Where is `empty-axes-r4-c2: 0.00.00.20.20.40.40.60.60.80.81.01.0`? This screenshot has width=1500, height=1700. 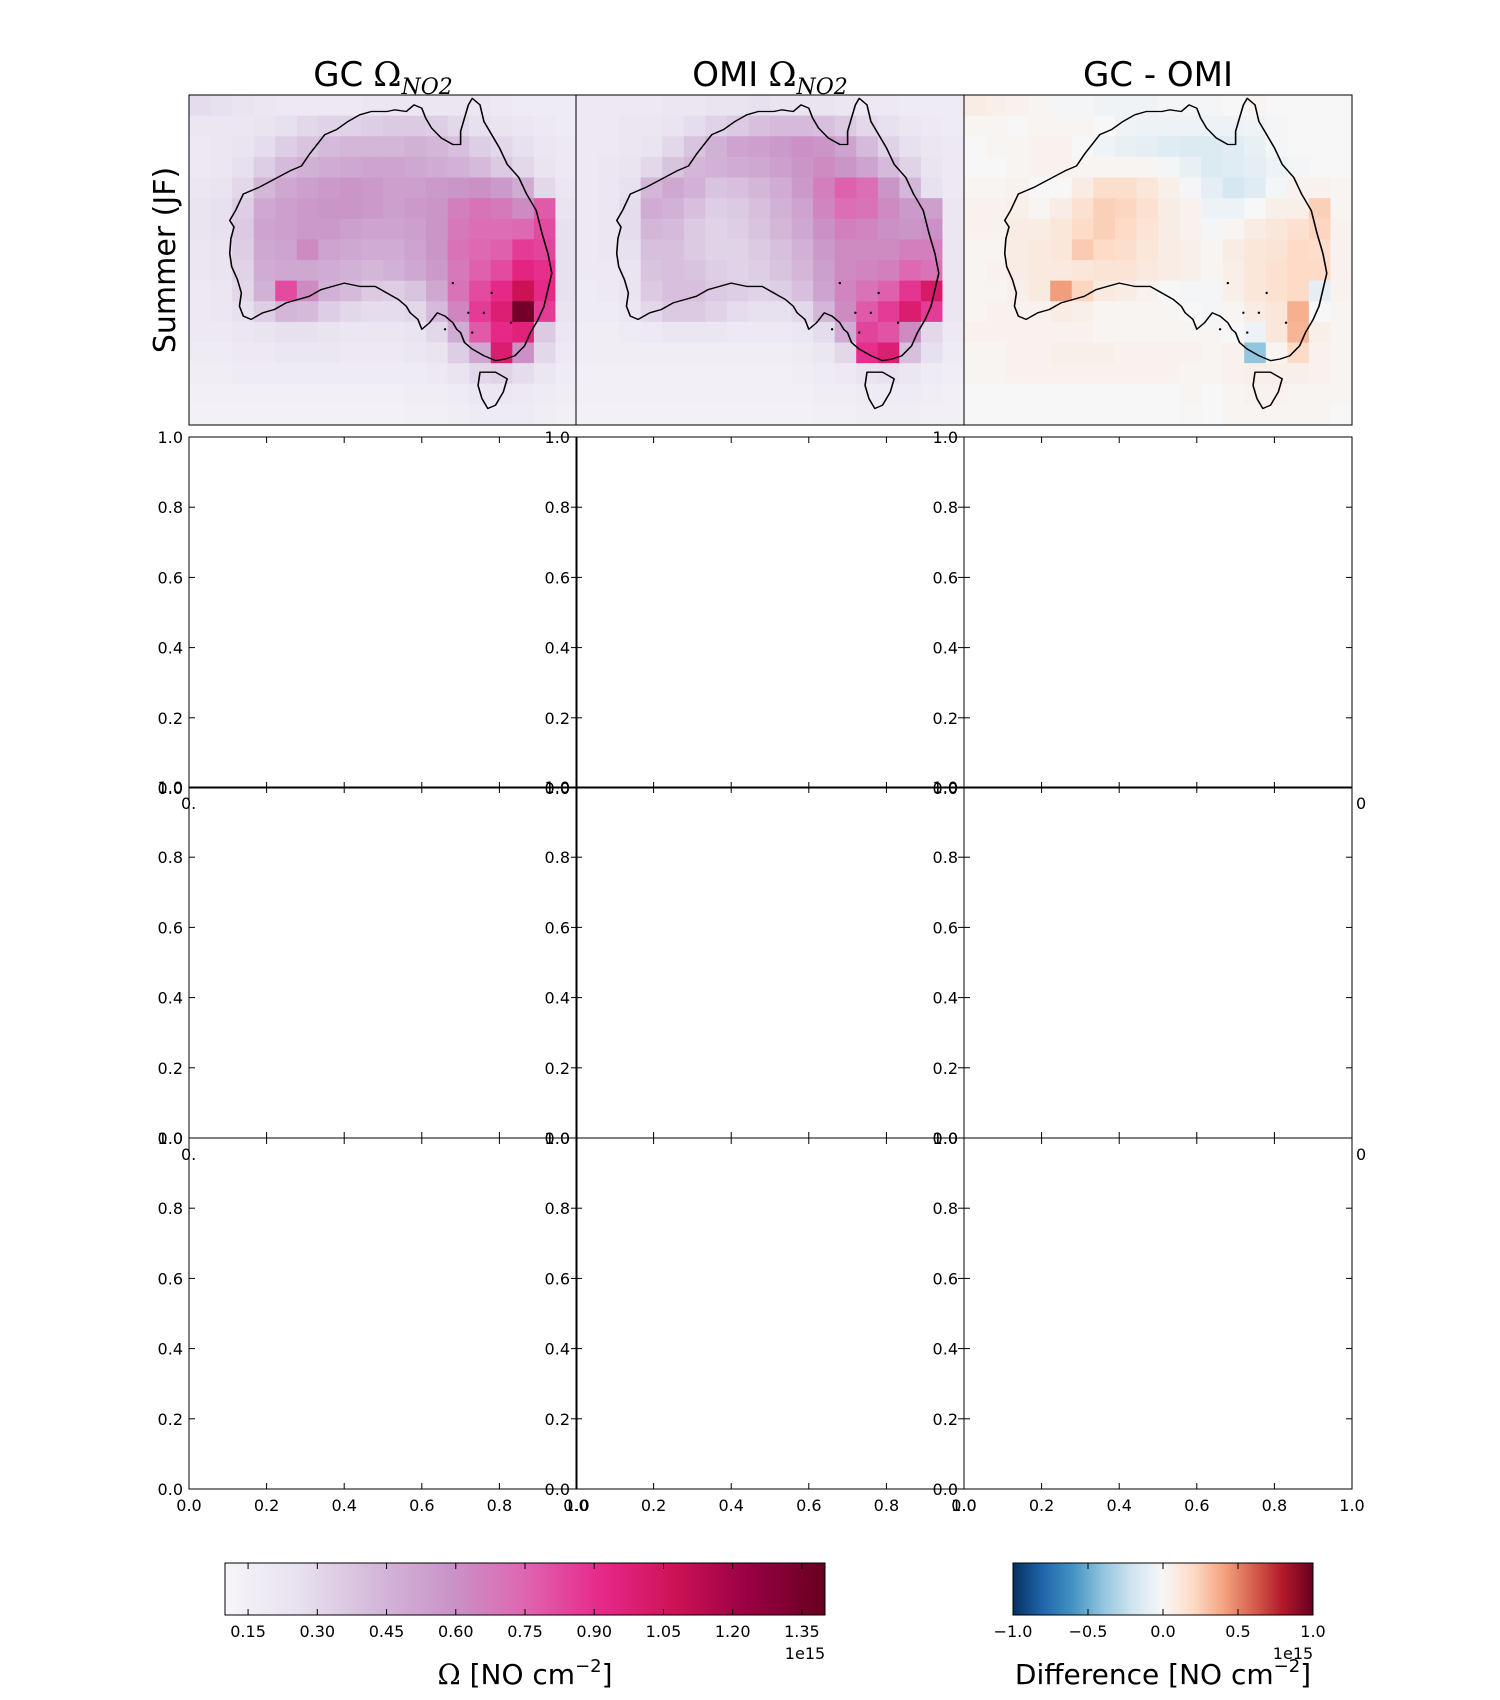
empty-axes-r4-c2: 0.00.00.20.20.40.40.60.60.80.81.01.0 is located at coordinates (761, 1322).